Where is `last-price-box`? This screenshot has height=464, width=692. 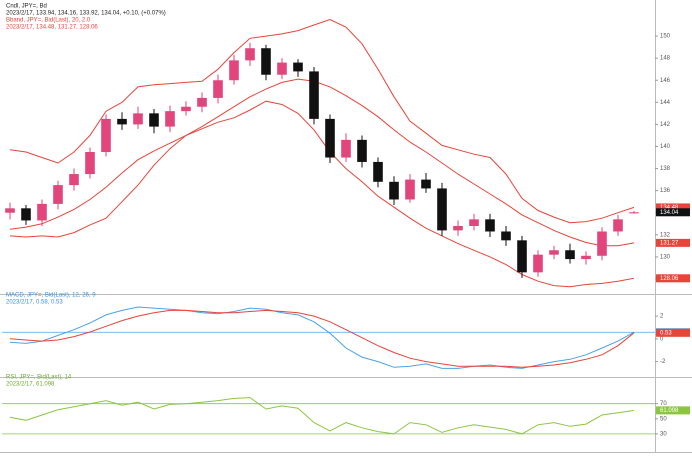
last-price-box is located at coordinates (673, 212).